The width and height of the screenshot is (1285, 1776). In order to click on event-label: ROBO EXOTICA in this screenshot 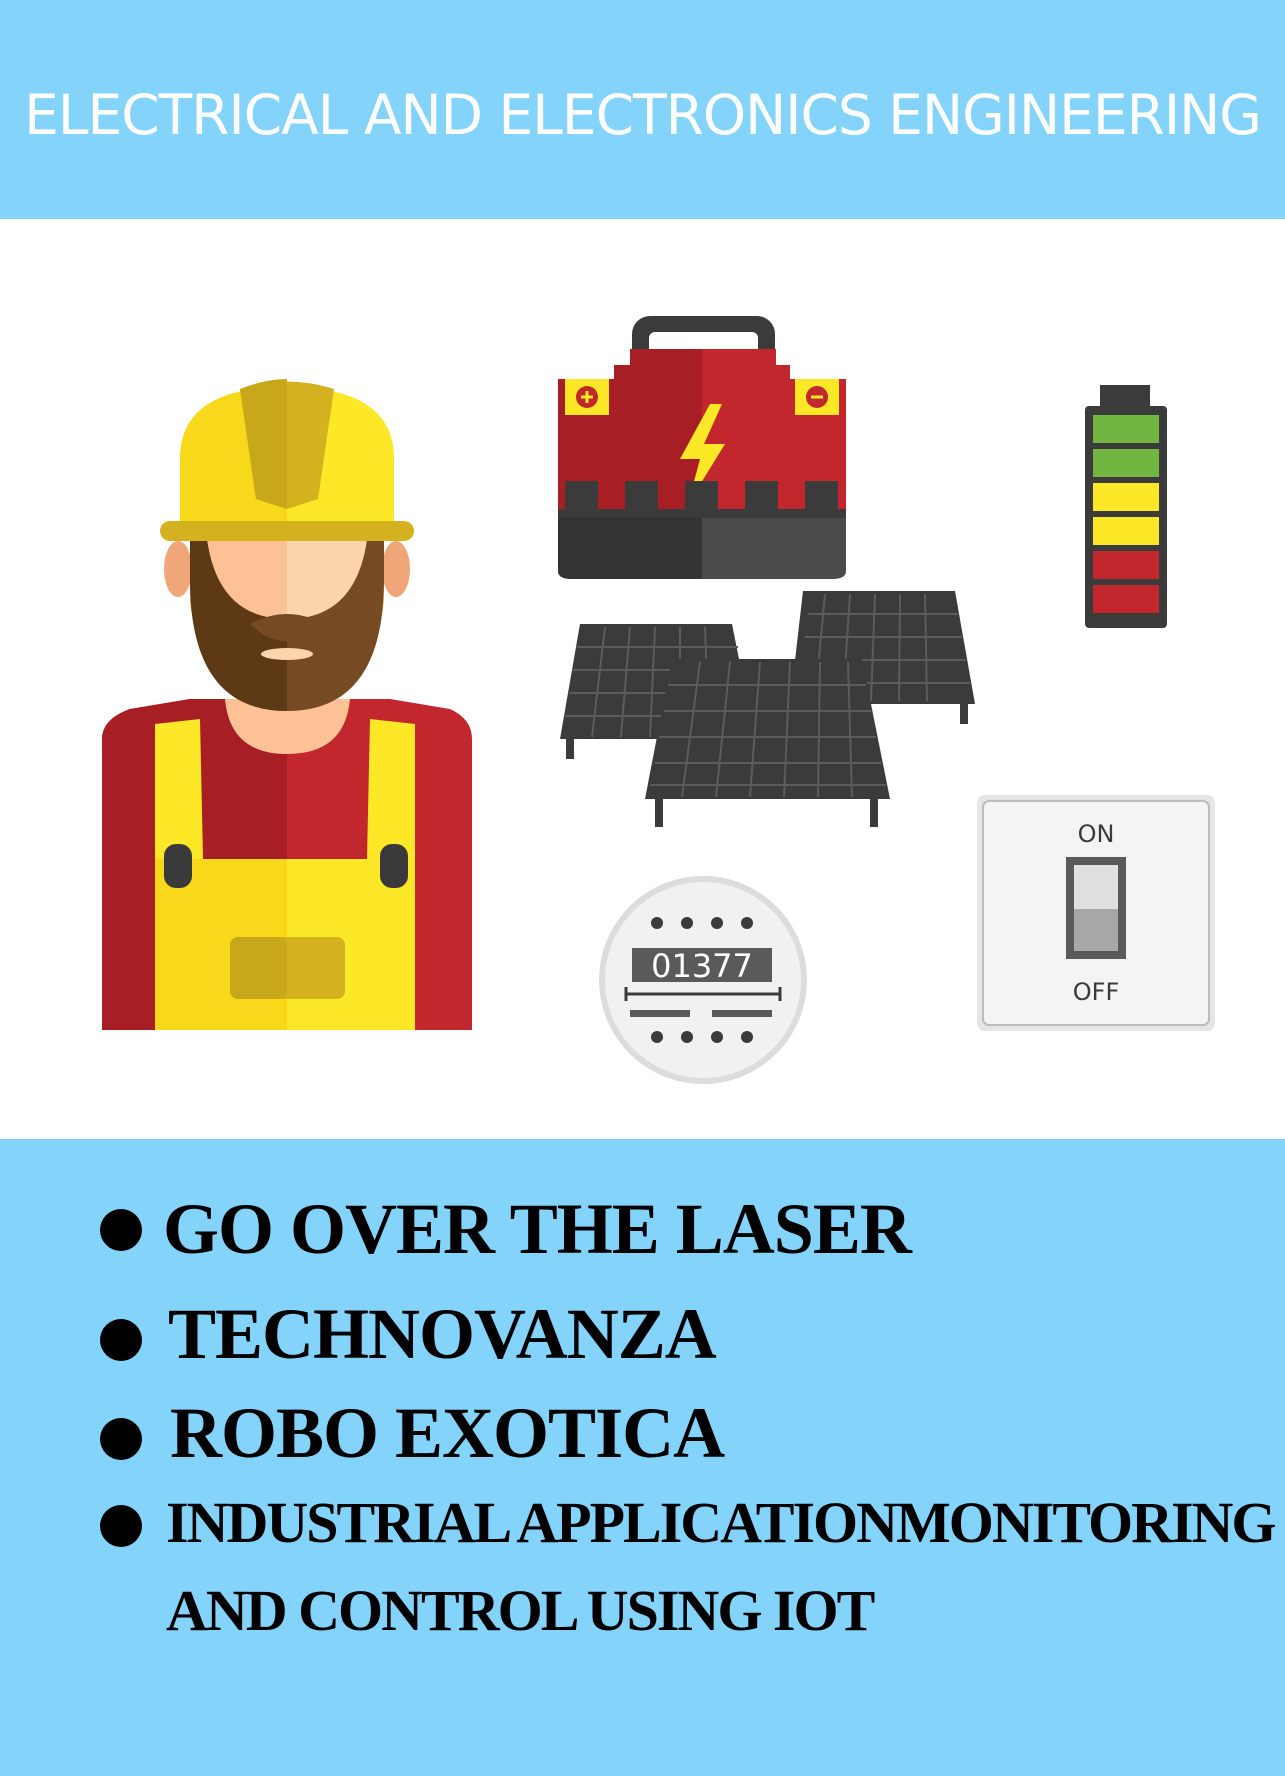, I will do `click(447, 1433)`.